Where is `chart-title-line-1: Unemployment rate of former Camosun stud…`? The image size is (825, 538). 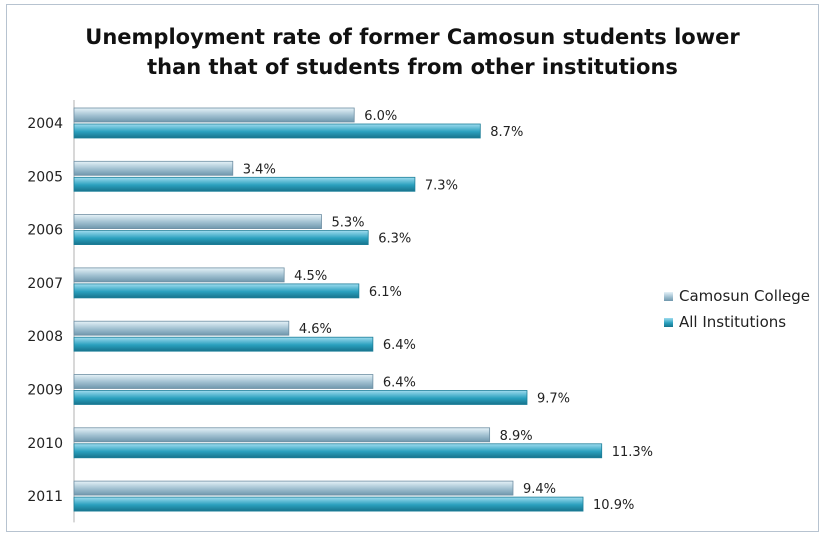 chart-title-line-1: Unemployment rate of former Camosun stud… is located at coordinates (412, 37).